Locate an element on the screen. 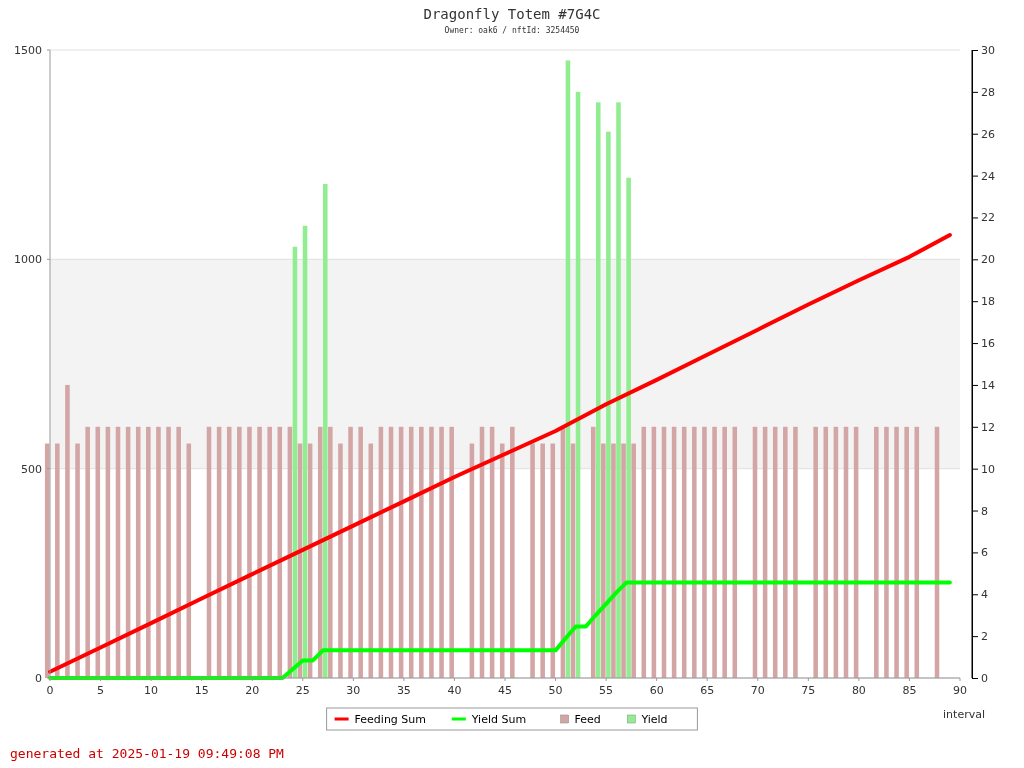 The width and height of the screenshot is (1024, 768). x-tick-label: 20 is located at coordinates (252, 690).